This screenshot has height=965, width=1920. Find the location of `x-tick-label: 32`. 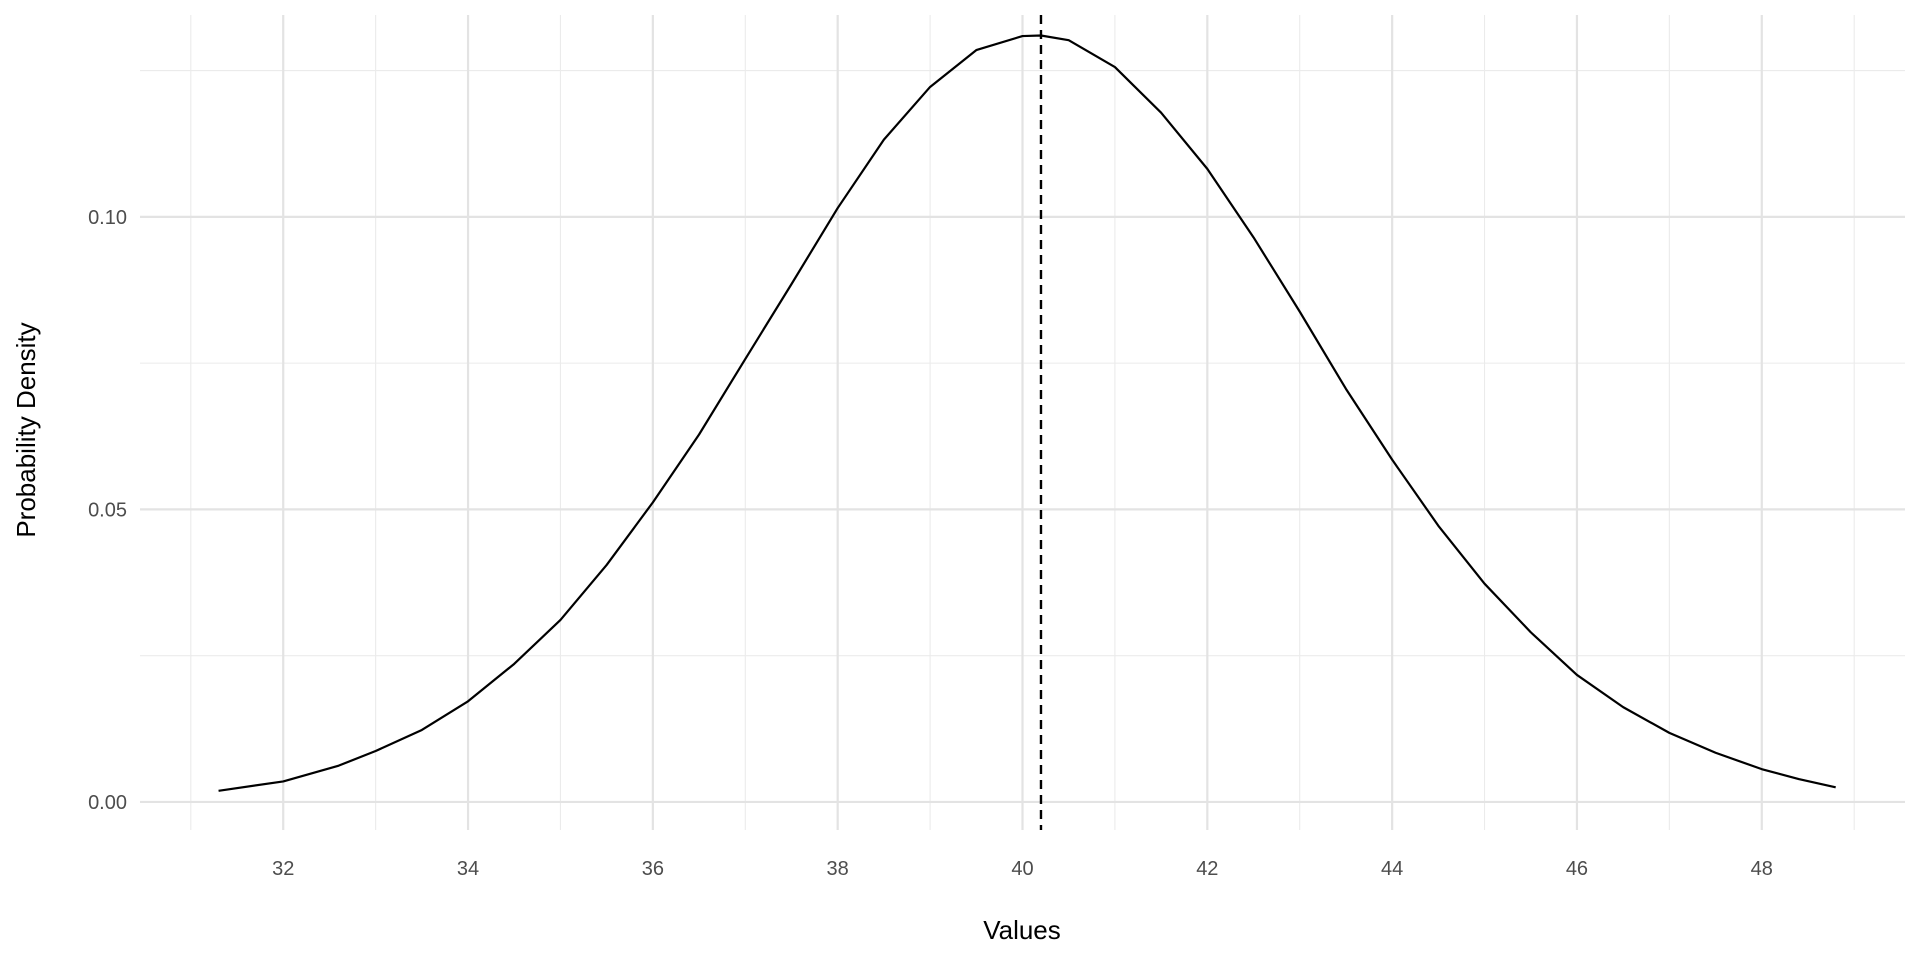

x-tick-label: 32 is located at coordinates (283, 869).